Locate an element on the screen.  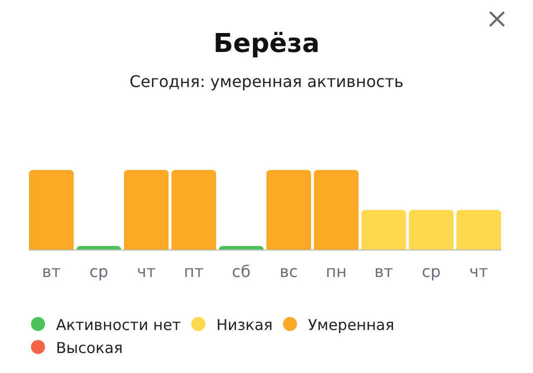
x-tick-label: пт is located at coordinates (194, 271).